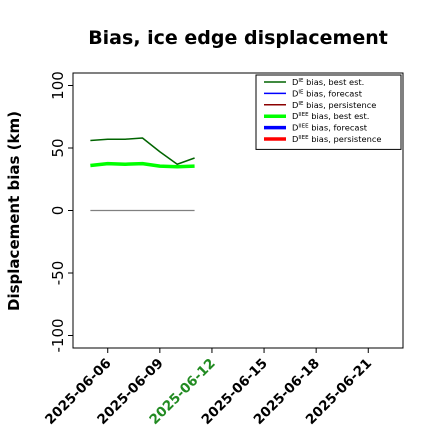 This screenshot has height=440, width=440. I want to click on legend-box, so click(328, 112).